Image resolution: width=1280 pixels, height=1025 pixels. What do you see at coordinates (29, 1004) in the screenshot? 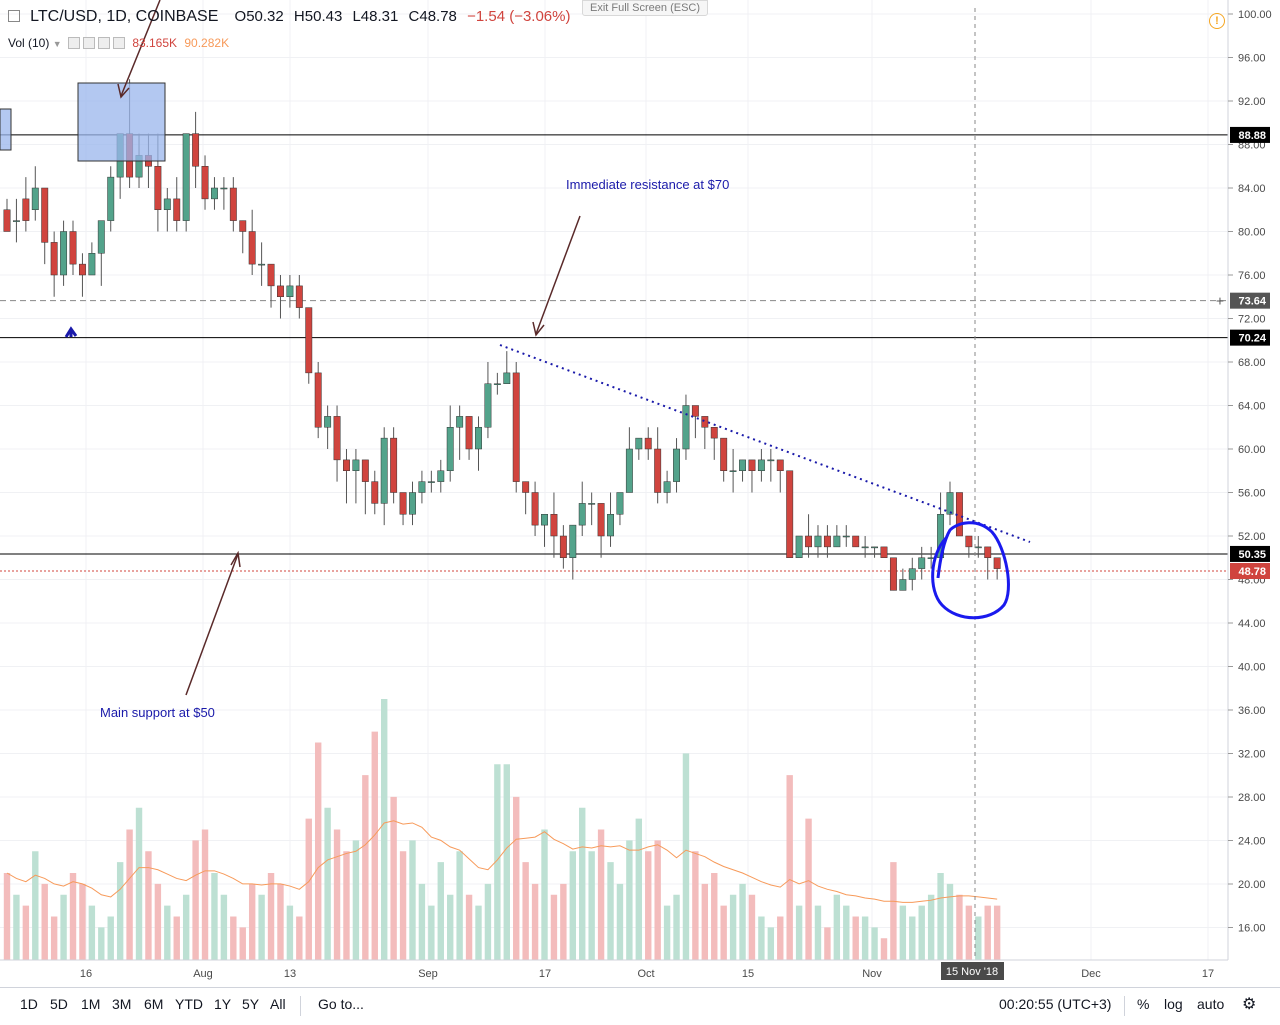
I see `range-1d: 1D` at bounding box center [29, 1004].